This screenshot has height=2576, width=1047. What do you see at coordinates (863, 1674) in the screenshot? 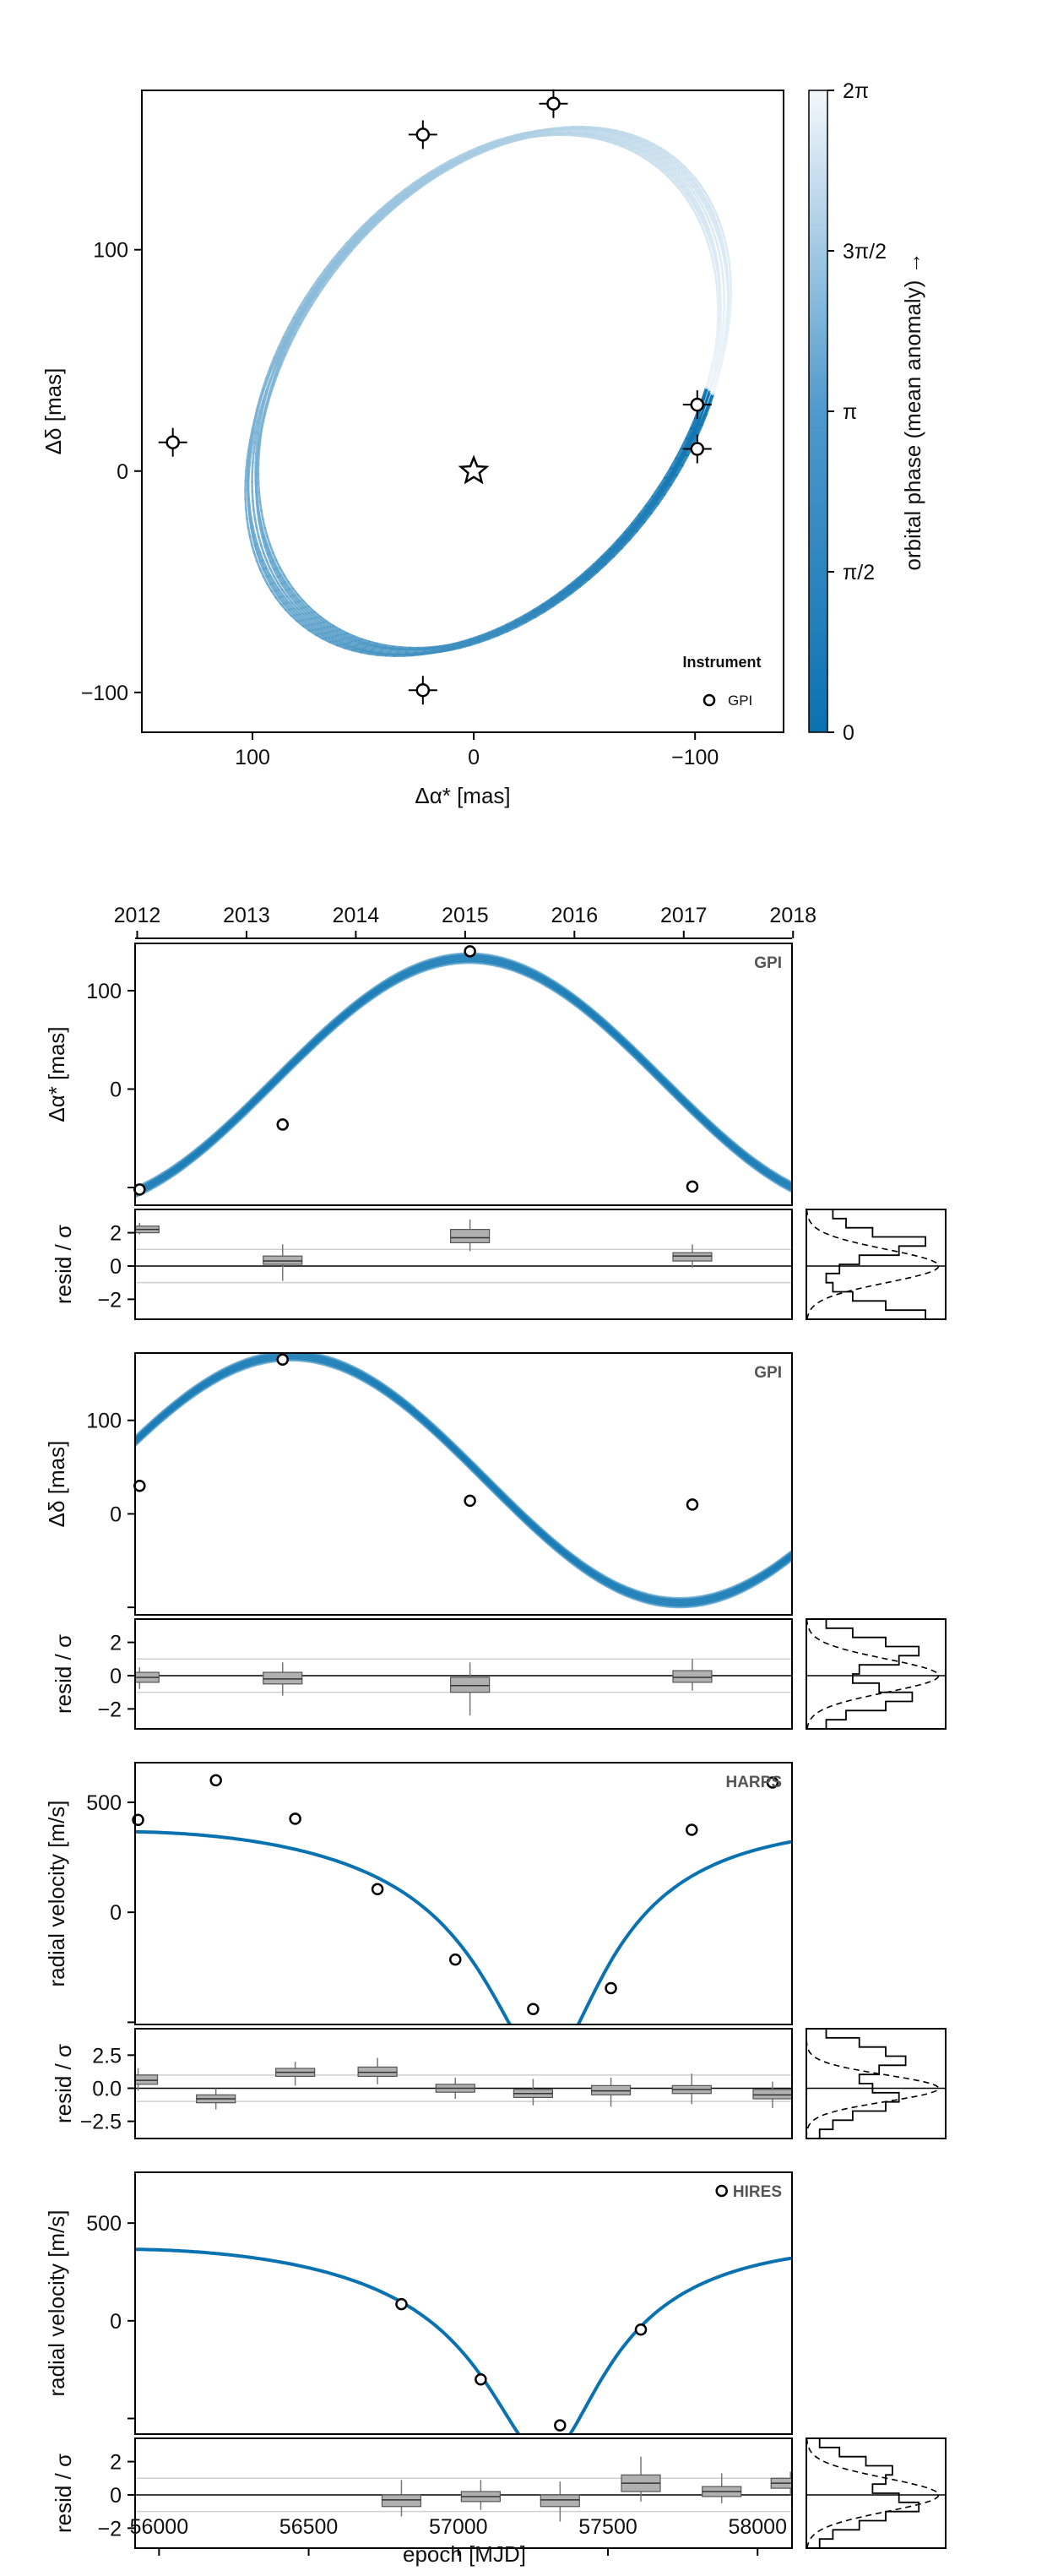
I see `histogram-steps` at bounding box center [863, 1674].